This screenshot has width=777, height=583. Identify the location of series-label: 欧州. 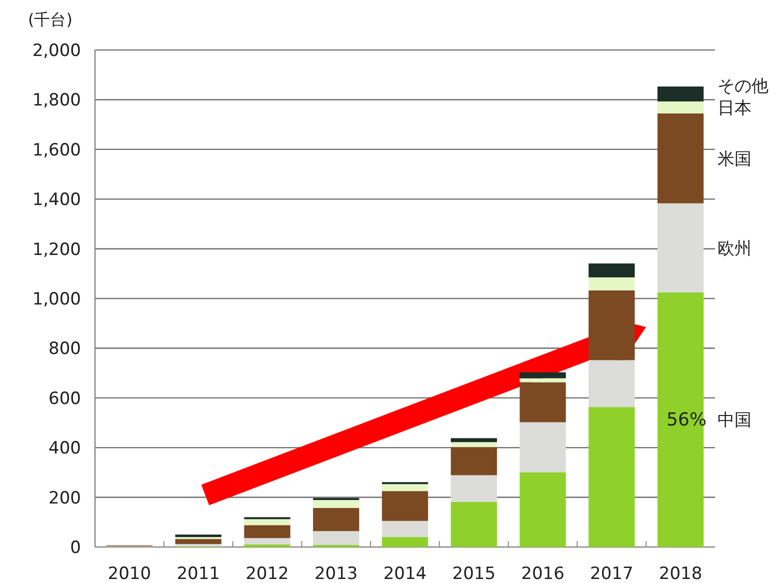
(735, 248).